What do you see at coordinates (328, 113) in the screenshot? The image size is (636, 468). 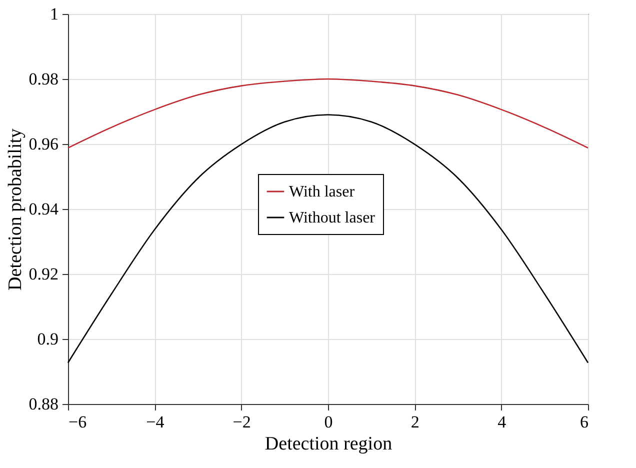 I see `line-series` at bounding box center [328, 113].